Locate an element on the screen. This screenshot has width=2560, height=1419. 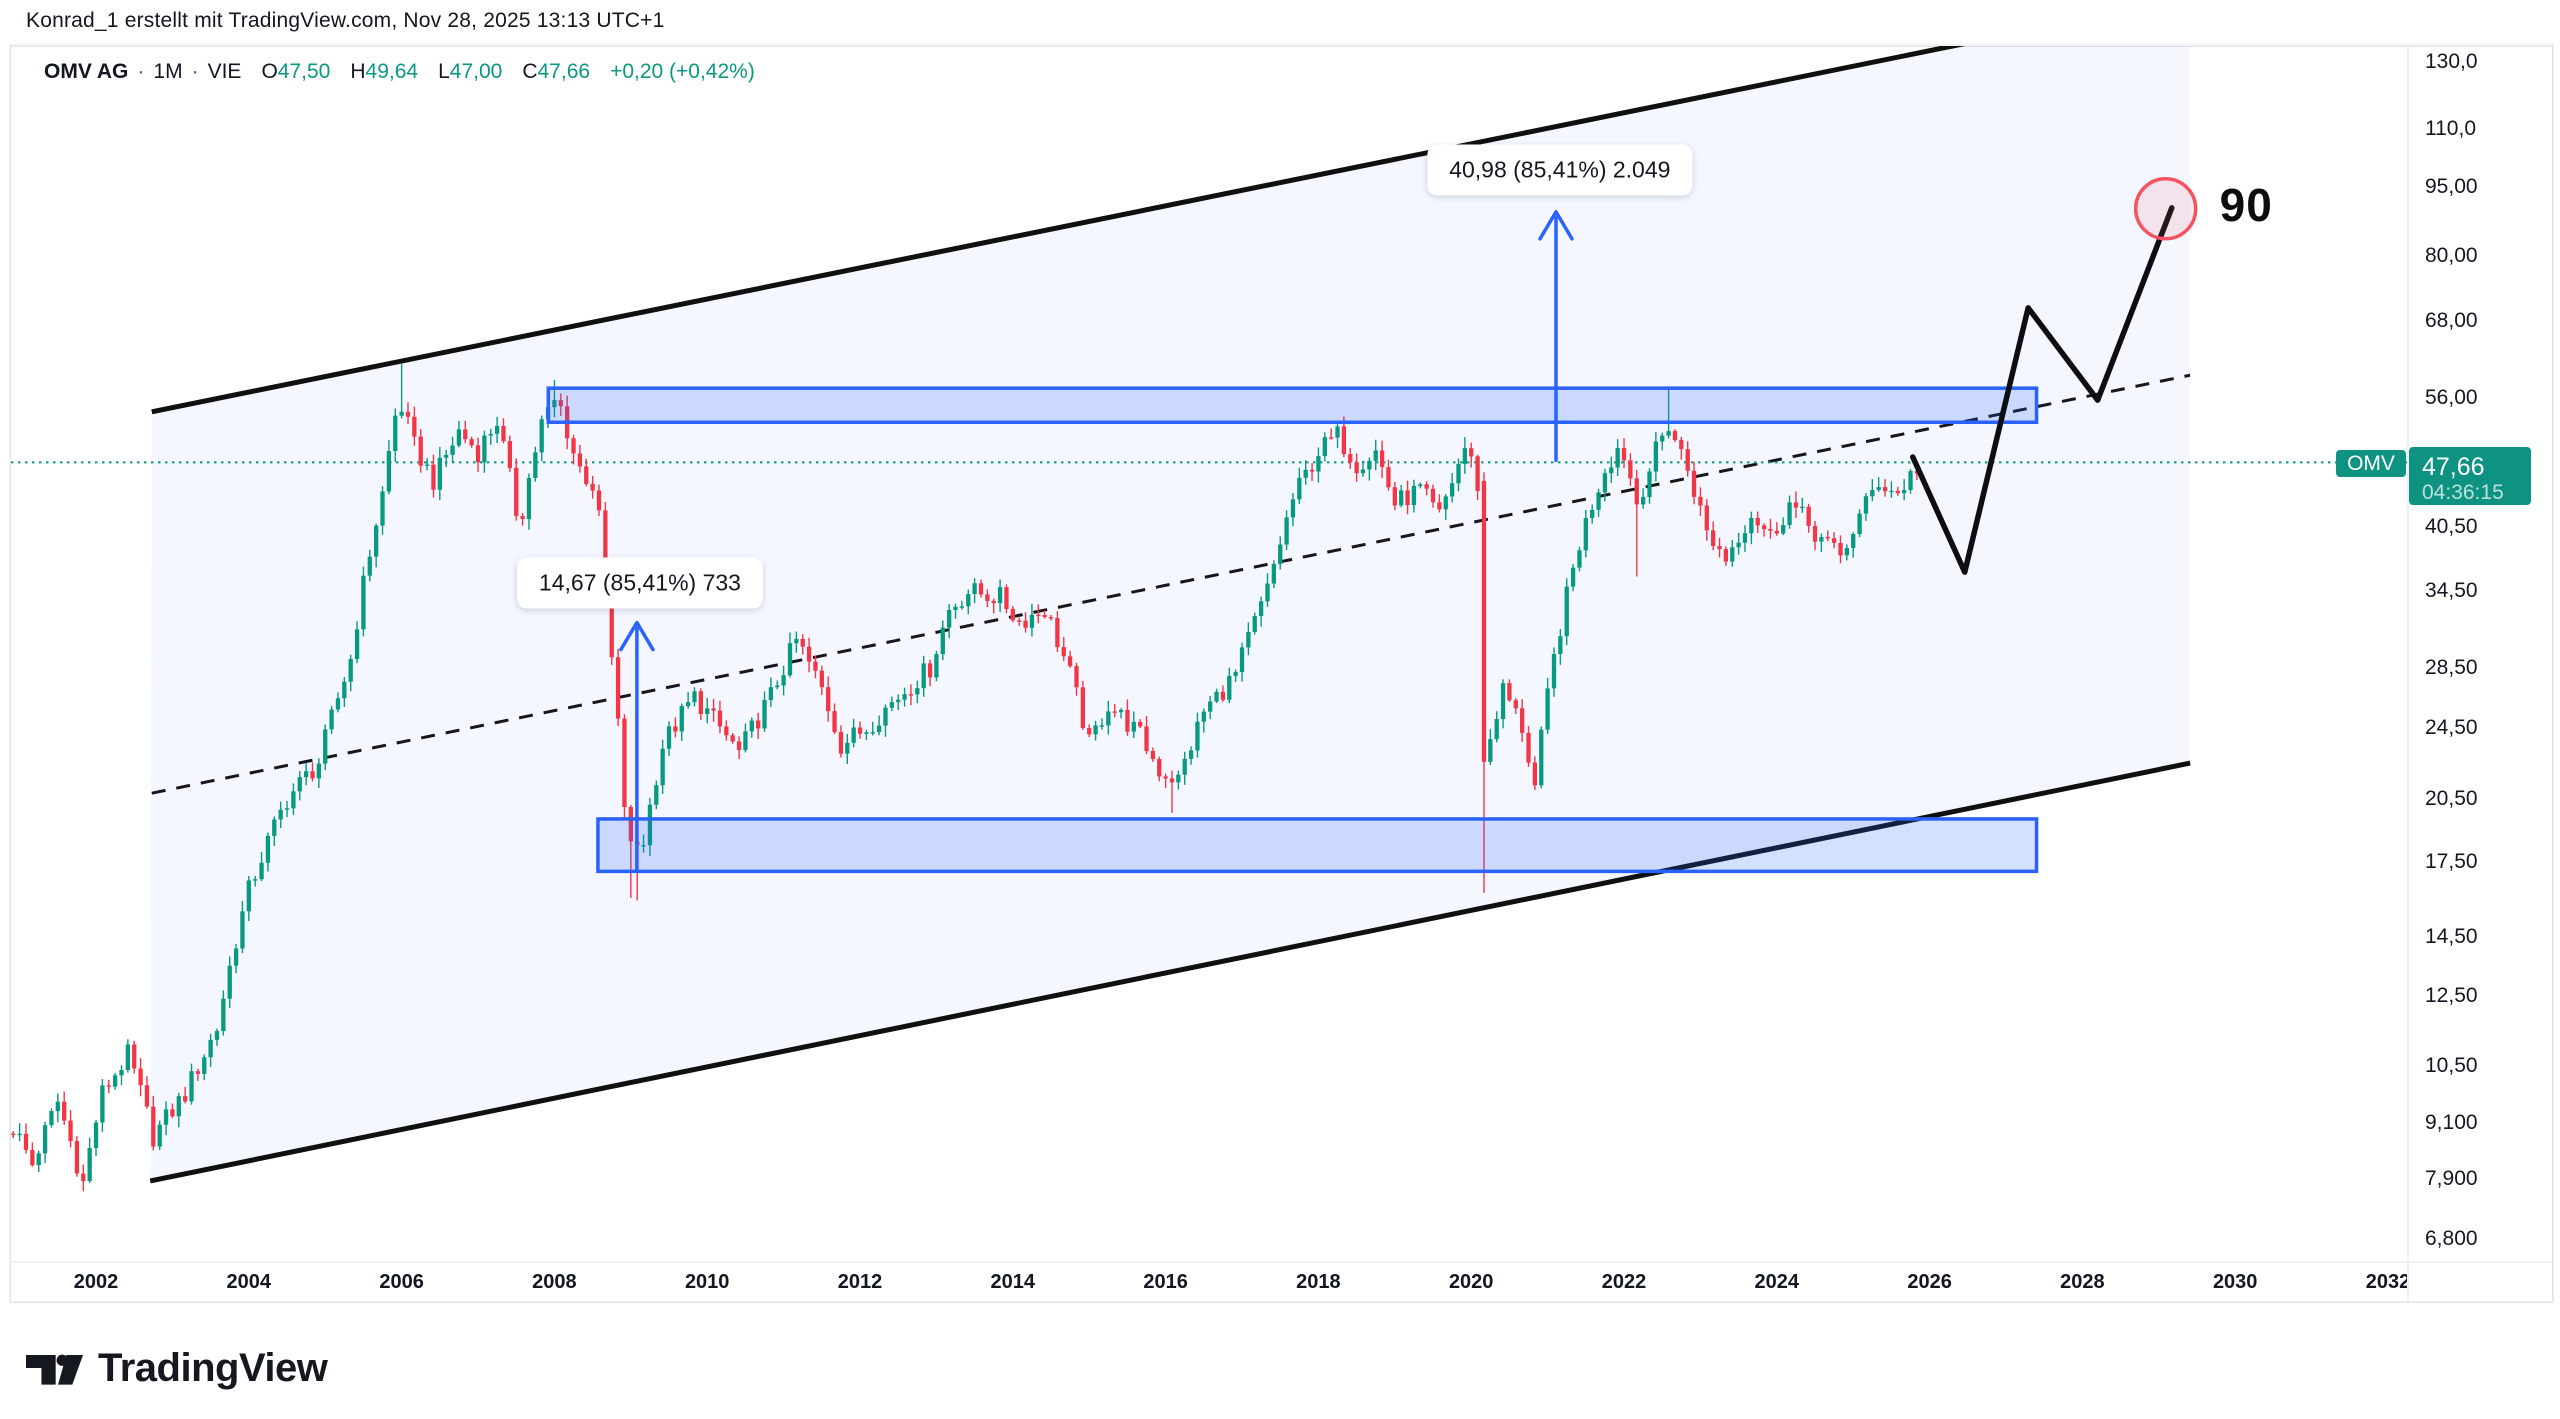
price-axis-tick: 95,00 is located at coordinates (2451, 187).